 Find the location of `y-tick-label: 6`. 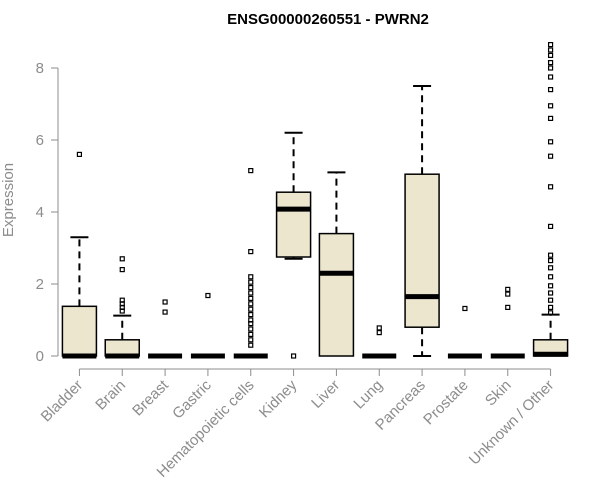

y-tick-label: 6 is located at coordinates (40, 140).